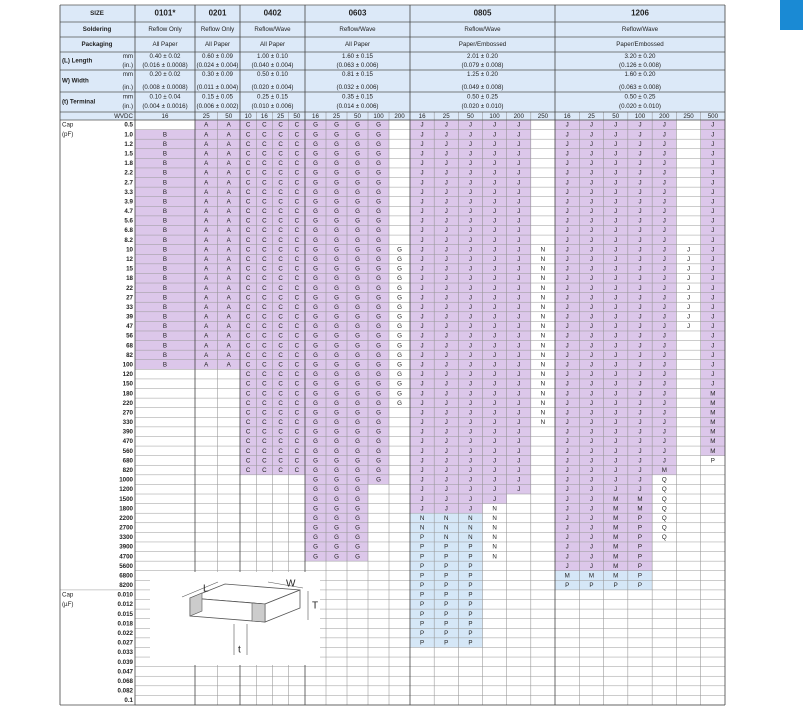 The width and height of the screenshot is (803, 708). What do you see at coordinates (483, 87) in the screenshot?
I see `dim-in: (0.049 ± 0.008)` at bounding box center [483, 87].